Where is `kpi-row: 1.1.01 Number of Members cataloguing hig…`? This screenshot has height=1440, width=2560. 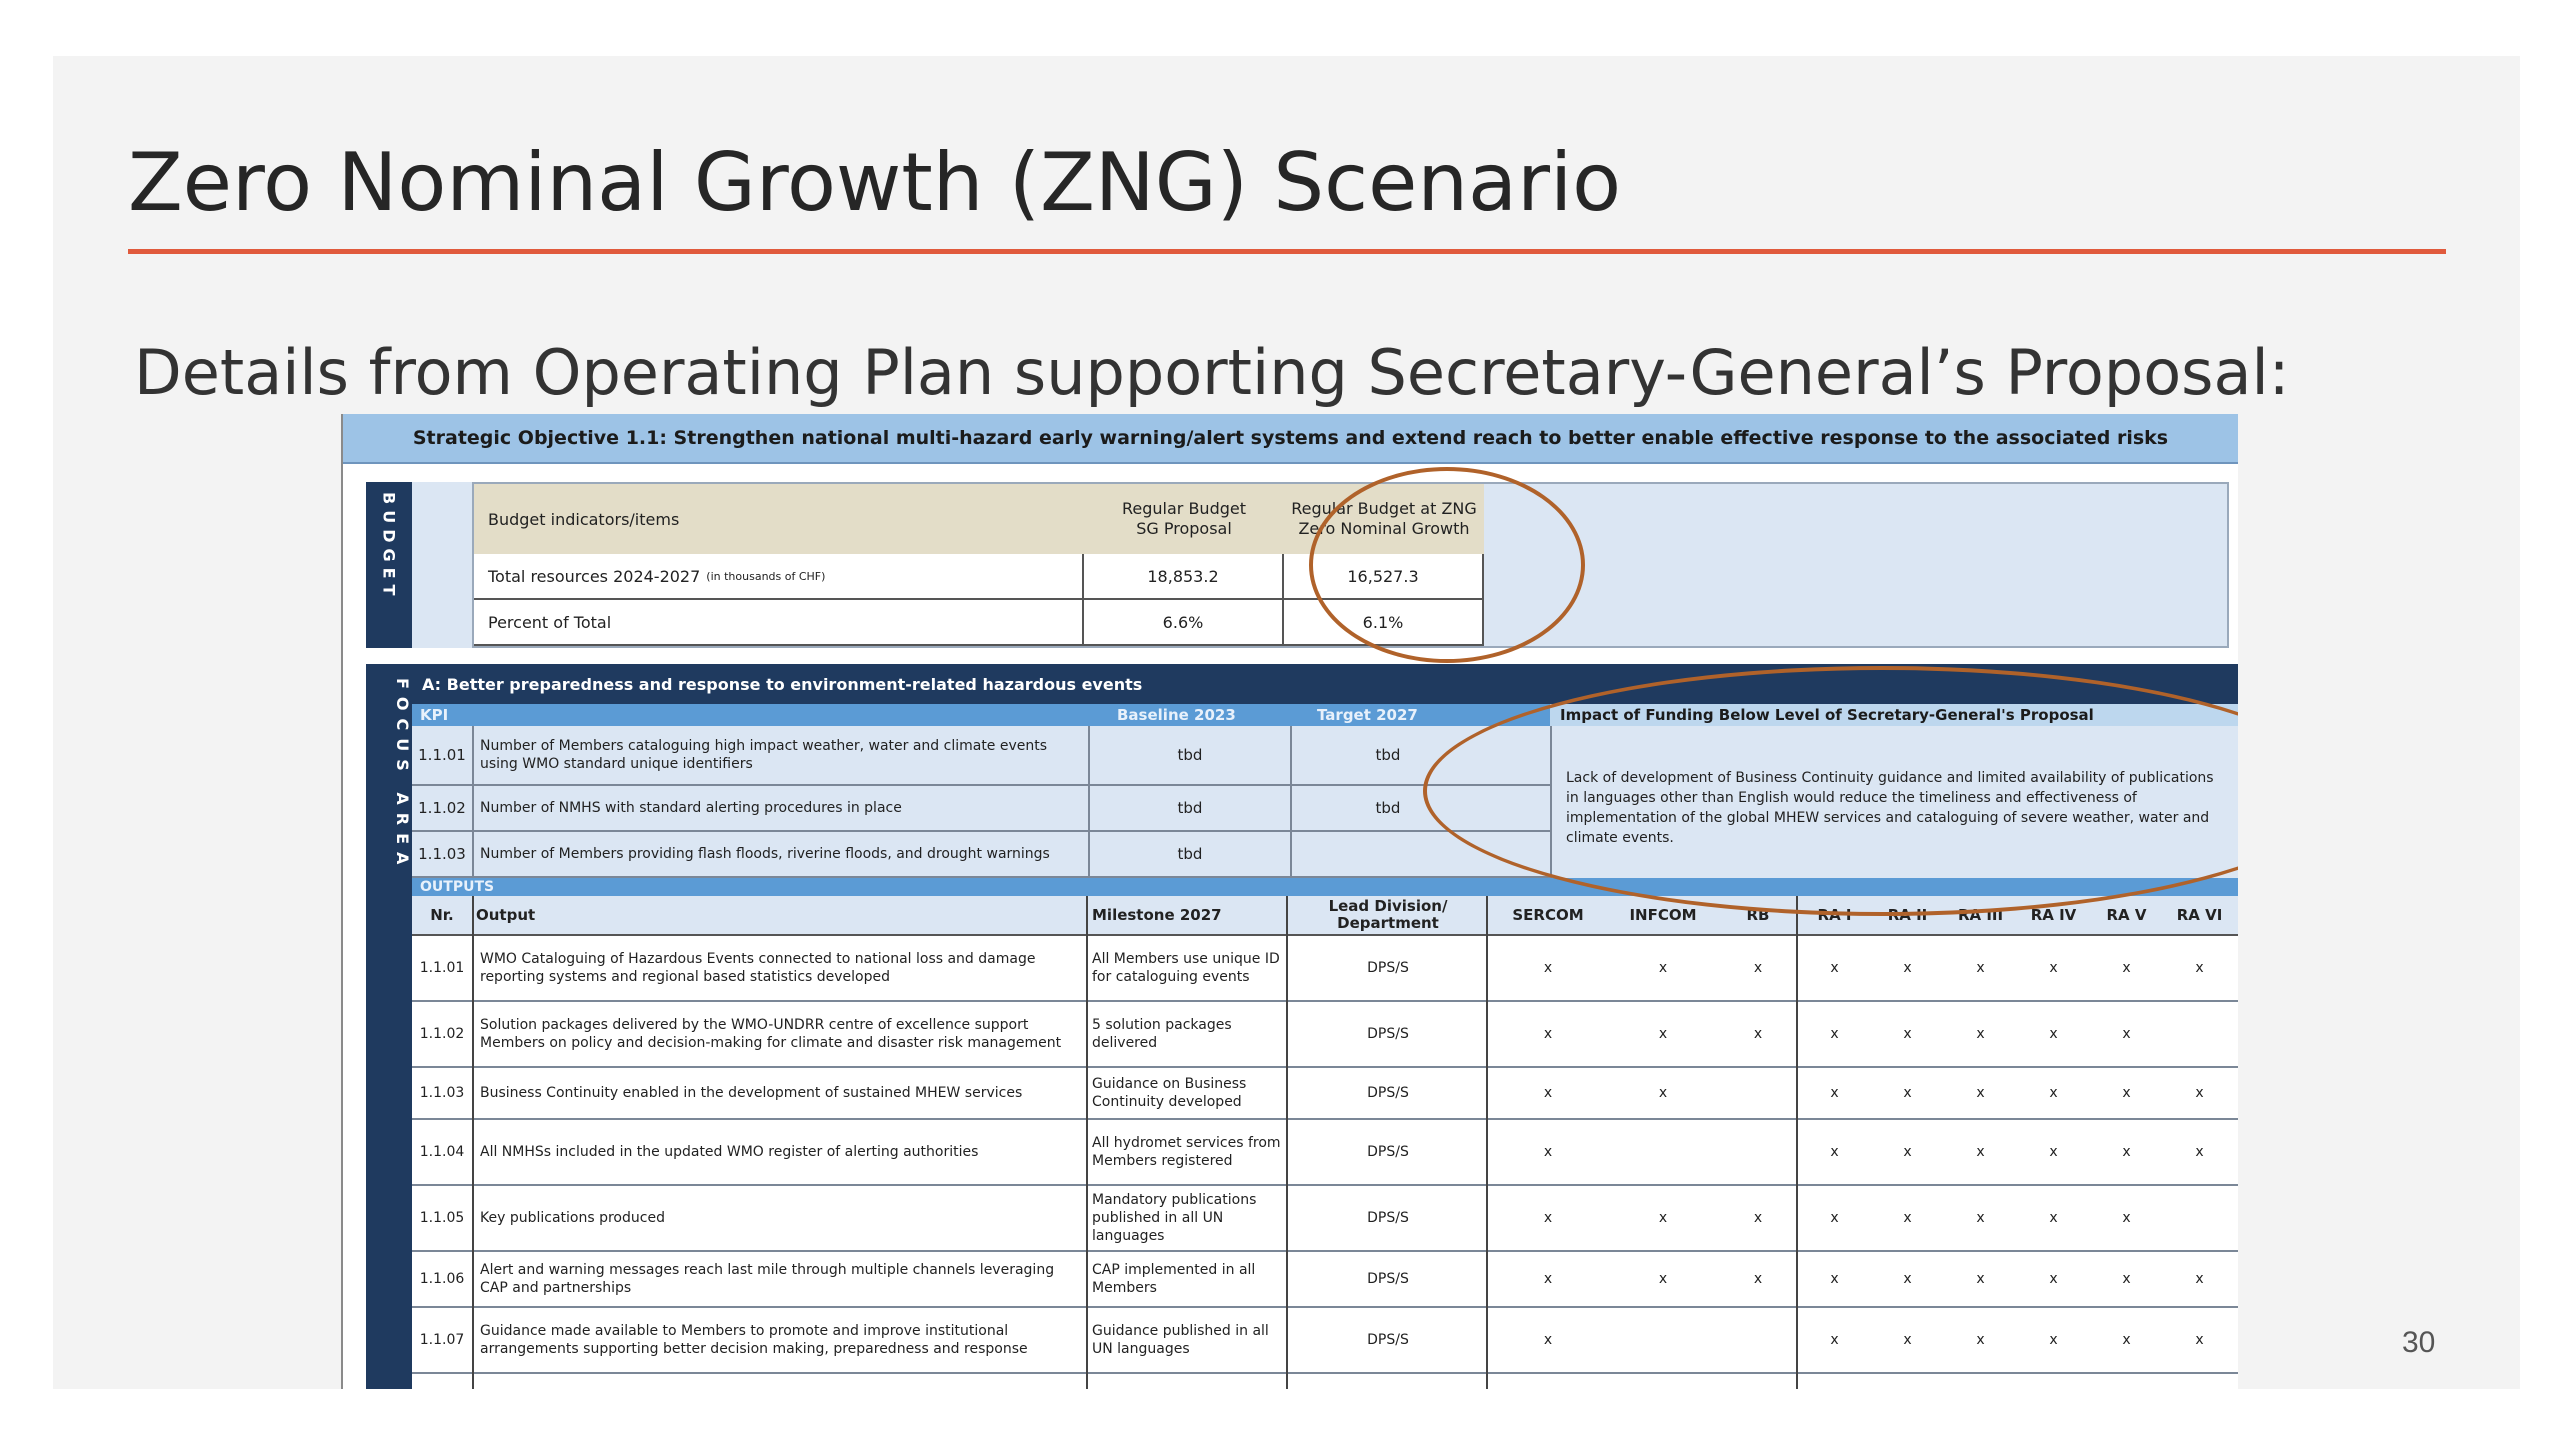 kpi-row: 1.1.01 Number of Members cataloguing hig… is located at coordinates (981, 756).